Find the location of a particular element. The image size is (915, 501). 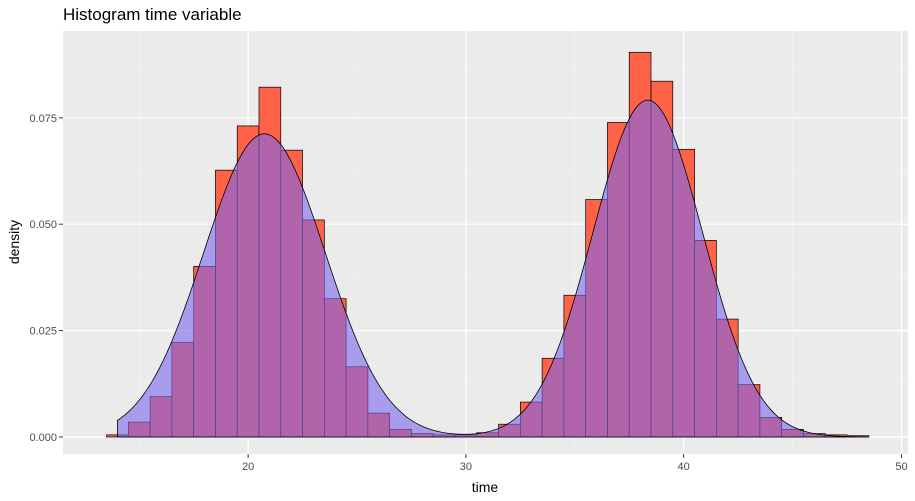

y-tick-label-2: 0.050 is located at coordinates (43, 225).